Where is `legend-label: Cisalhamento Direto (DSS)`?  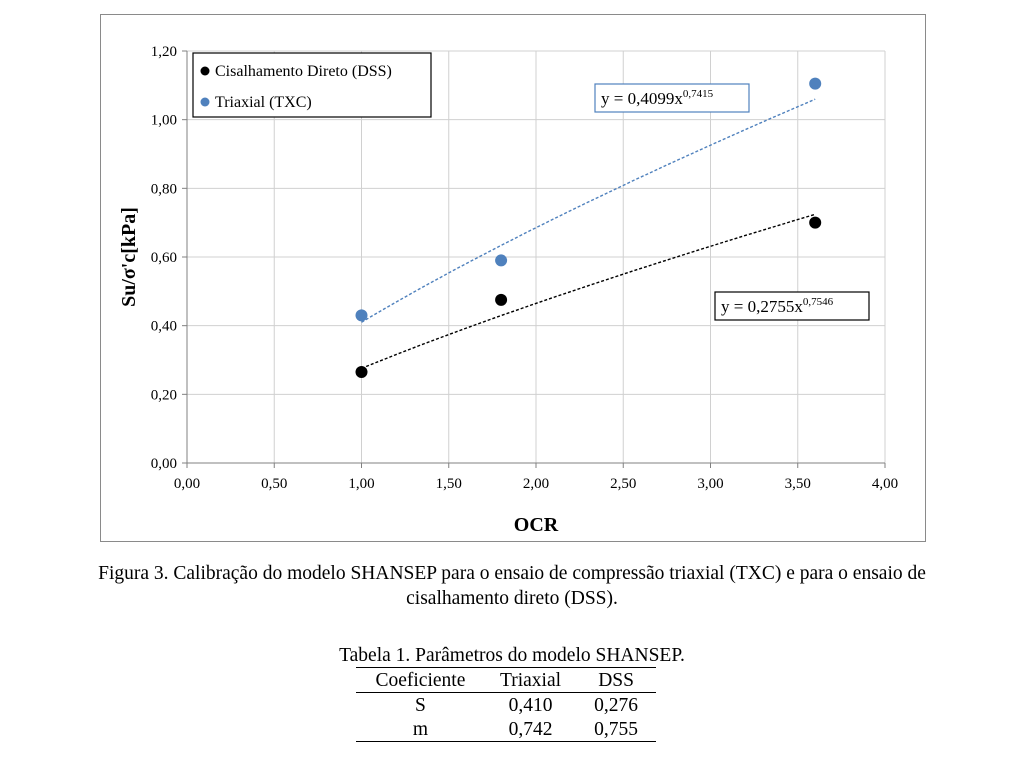 legend-label: Cisalhamento Direto (DSS) is located at coordinates (303, 71).